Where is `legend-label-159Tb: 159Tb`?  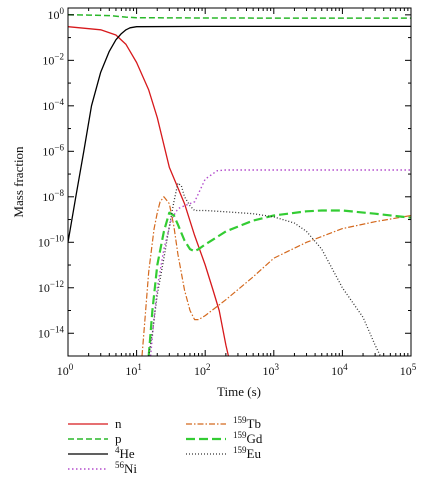
legend-label-159Tb: 159Tb is located at coordinates (247, 423).